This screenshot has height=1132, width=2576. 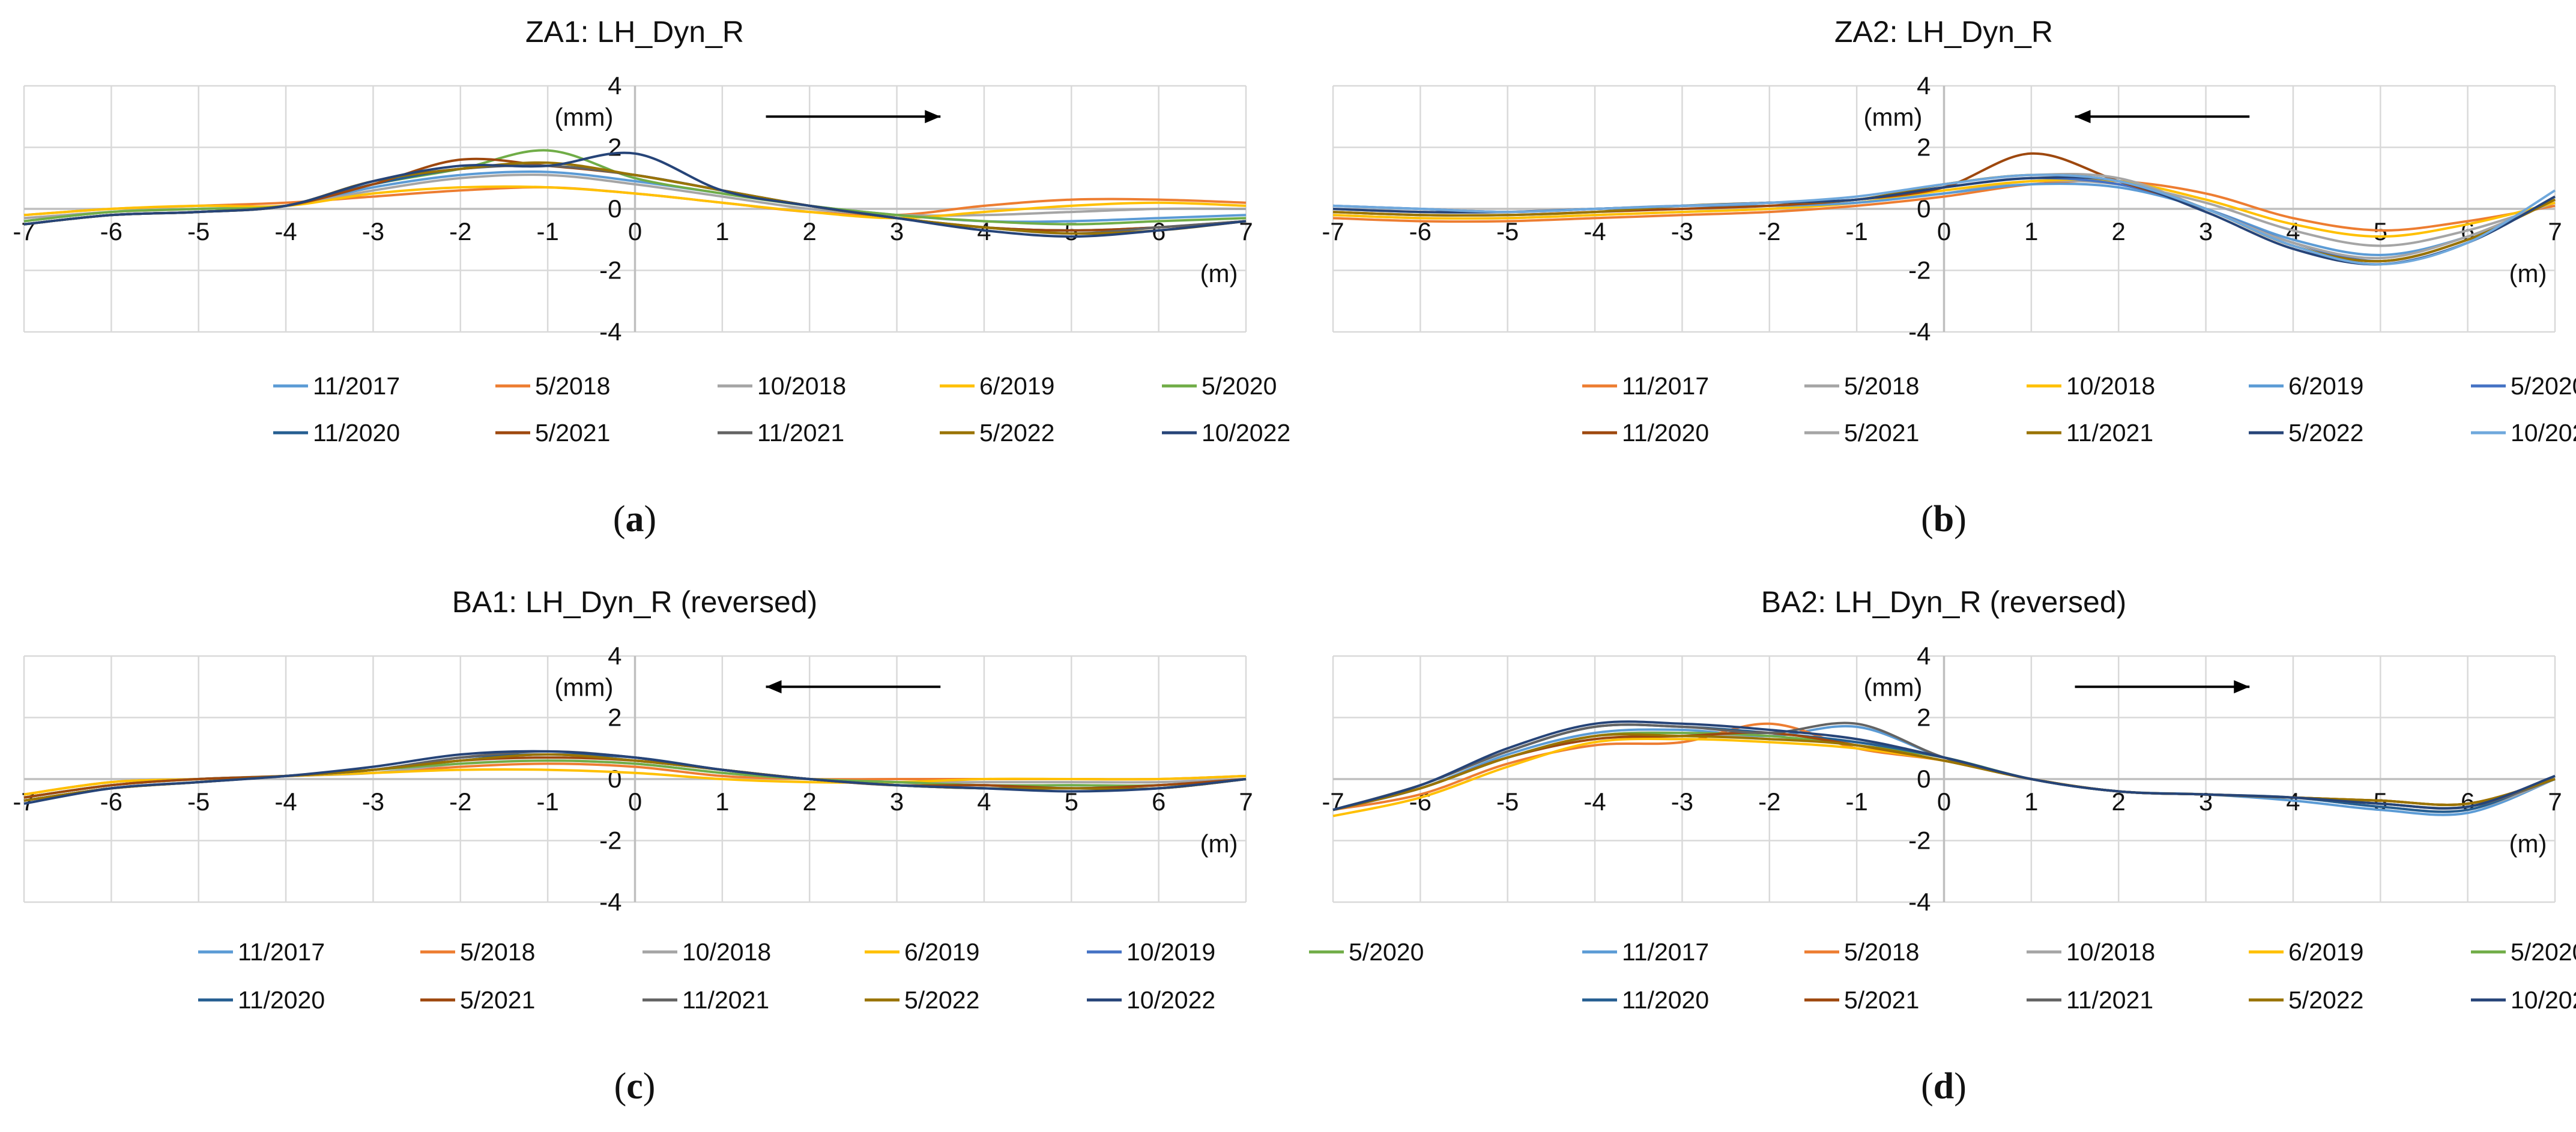 What do you see at coordinates (2325, 952) in the screenshot?
I see `legend-label: 6/2019` at bounding box center [2325, 952].